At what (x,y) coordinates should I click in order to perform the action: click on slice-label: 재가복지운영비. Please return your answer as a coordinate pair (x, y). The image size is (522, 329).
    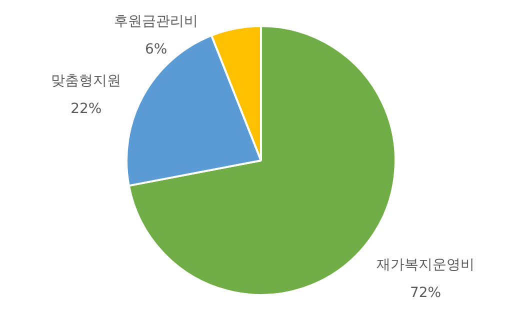
    Looking at the image, I should click on (425, 264).